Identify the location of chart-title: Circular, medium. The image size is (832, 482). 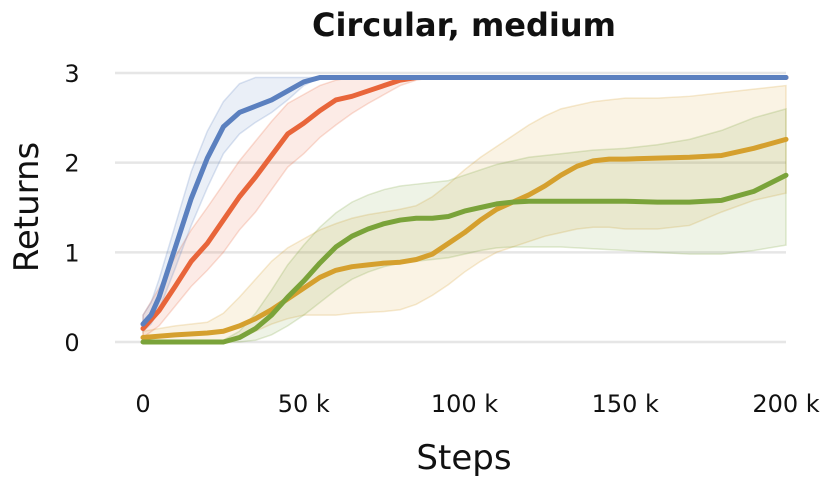
(464, 25).